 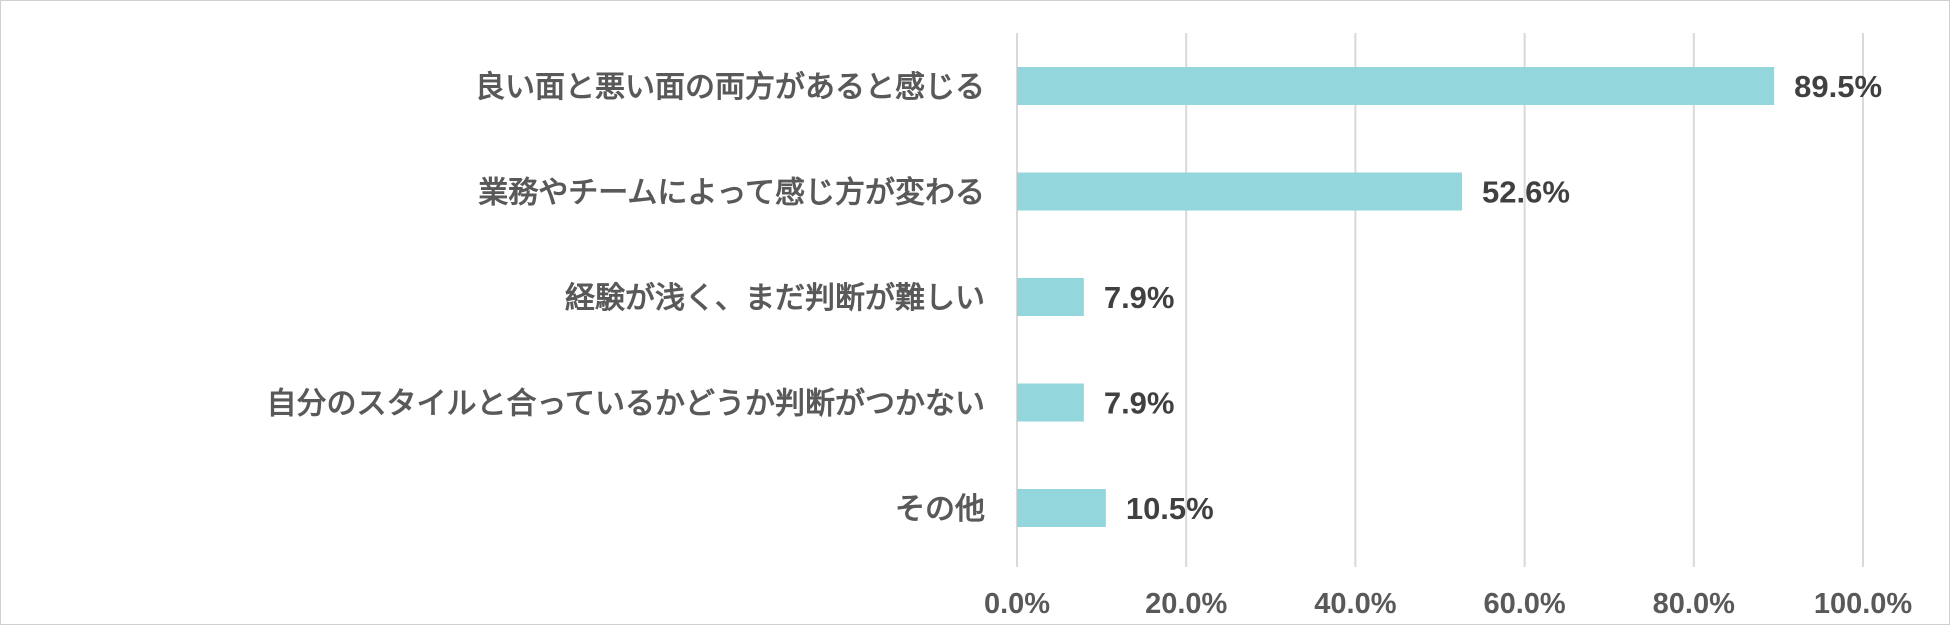 I want to click on category-label: その他, so click(x=940, y=509).